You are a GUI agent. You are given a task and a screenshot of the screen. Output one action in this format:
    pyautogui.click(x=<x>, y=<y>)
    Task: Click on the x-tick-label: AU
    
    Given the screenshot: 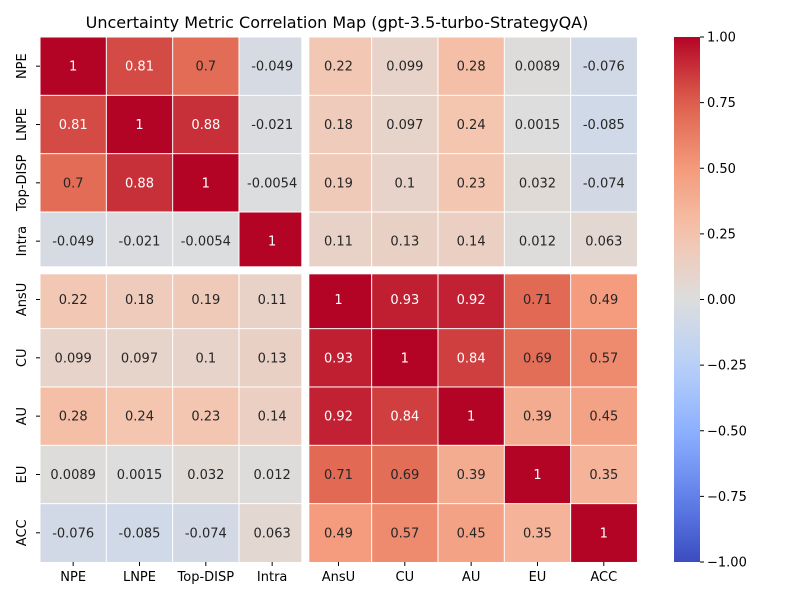 What is the action you would take?
    pyautogui.click(x=471, y=577)
    